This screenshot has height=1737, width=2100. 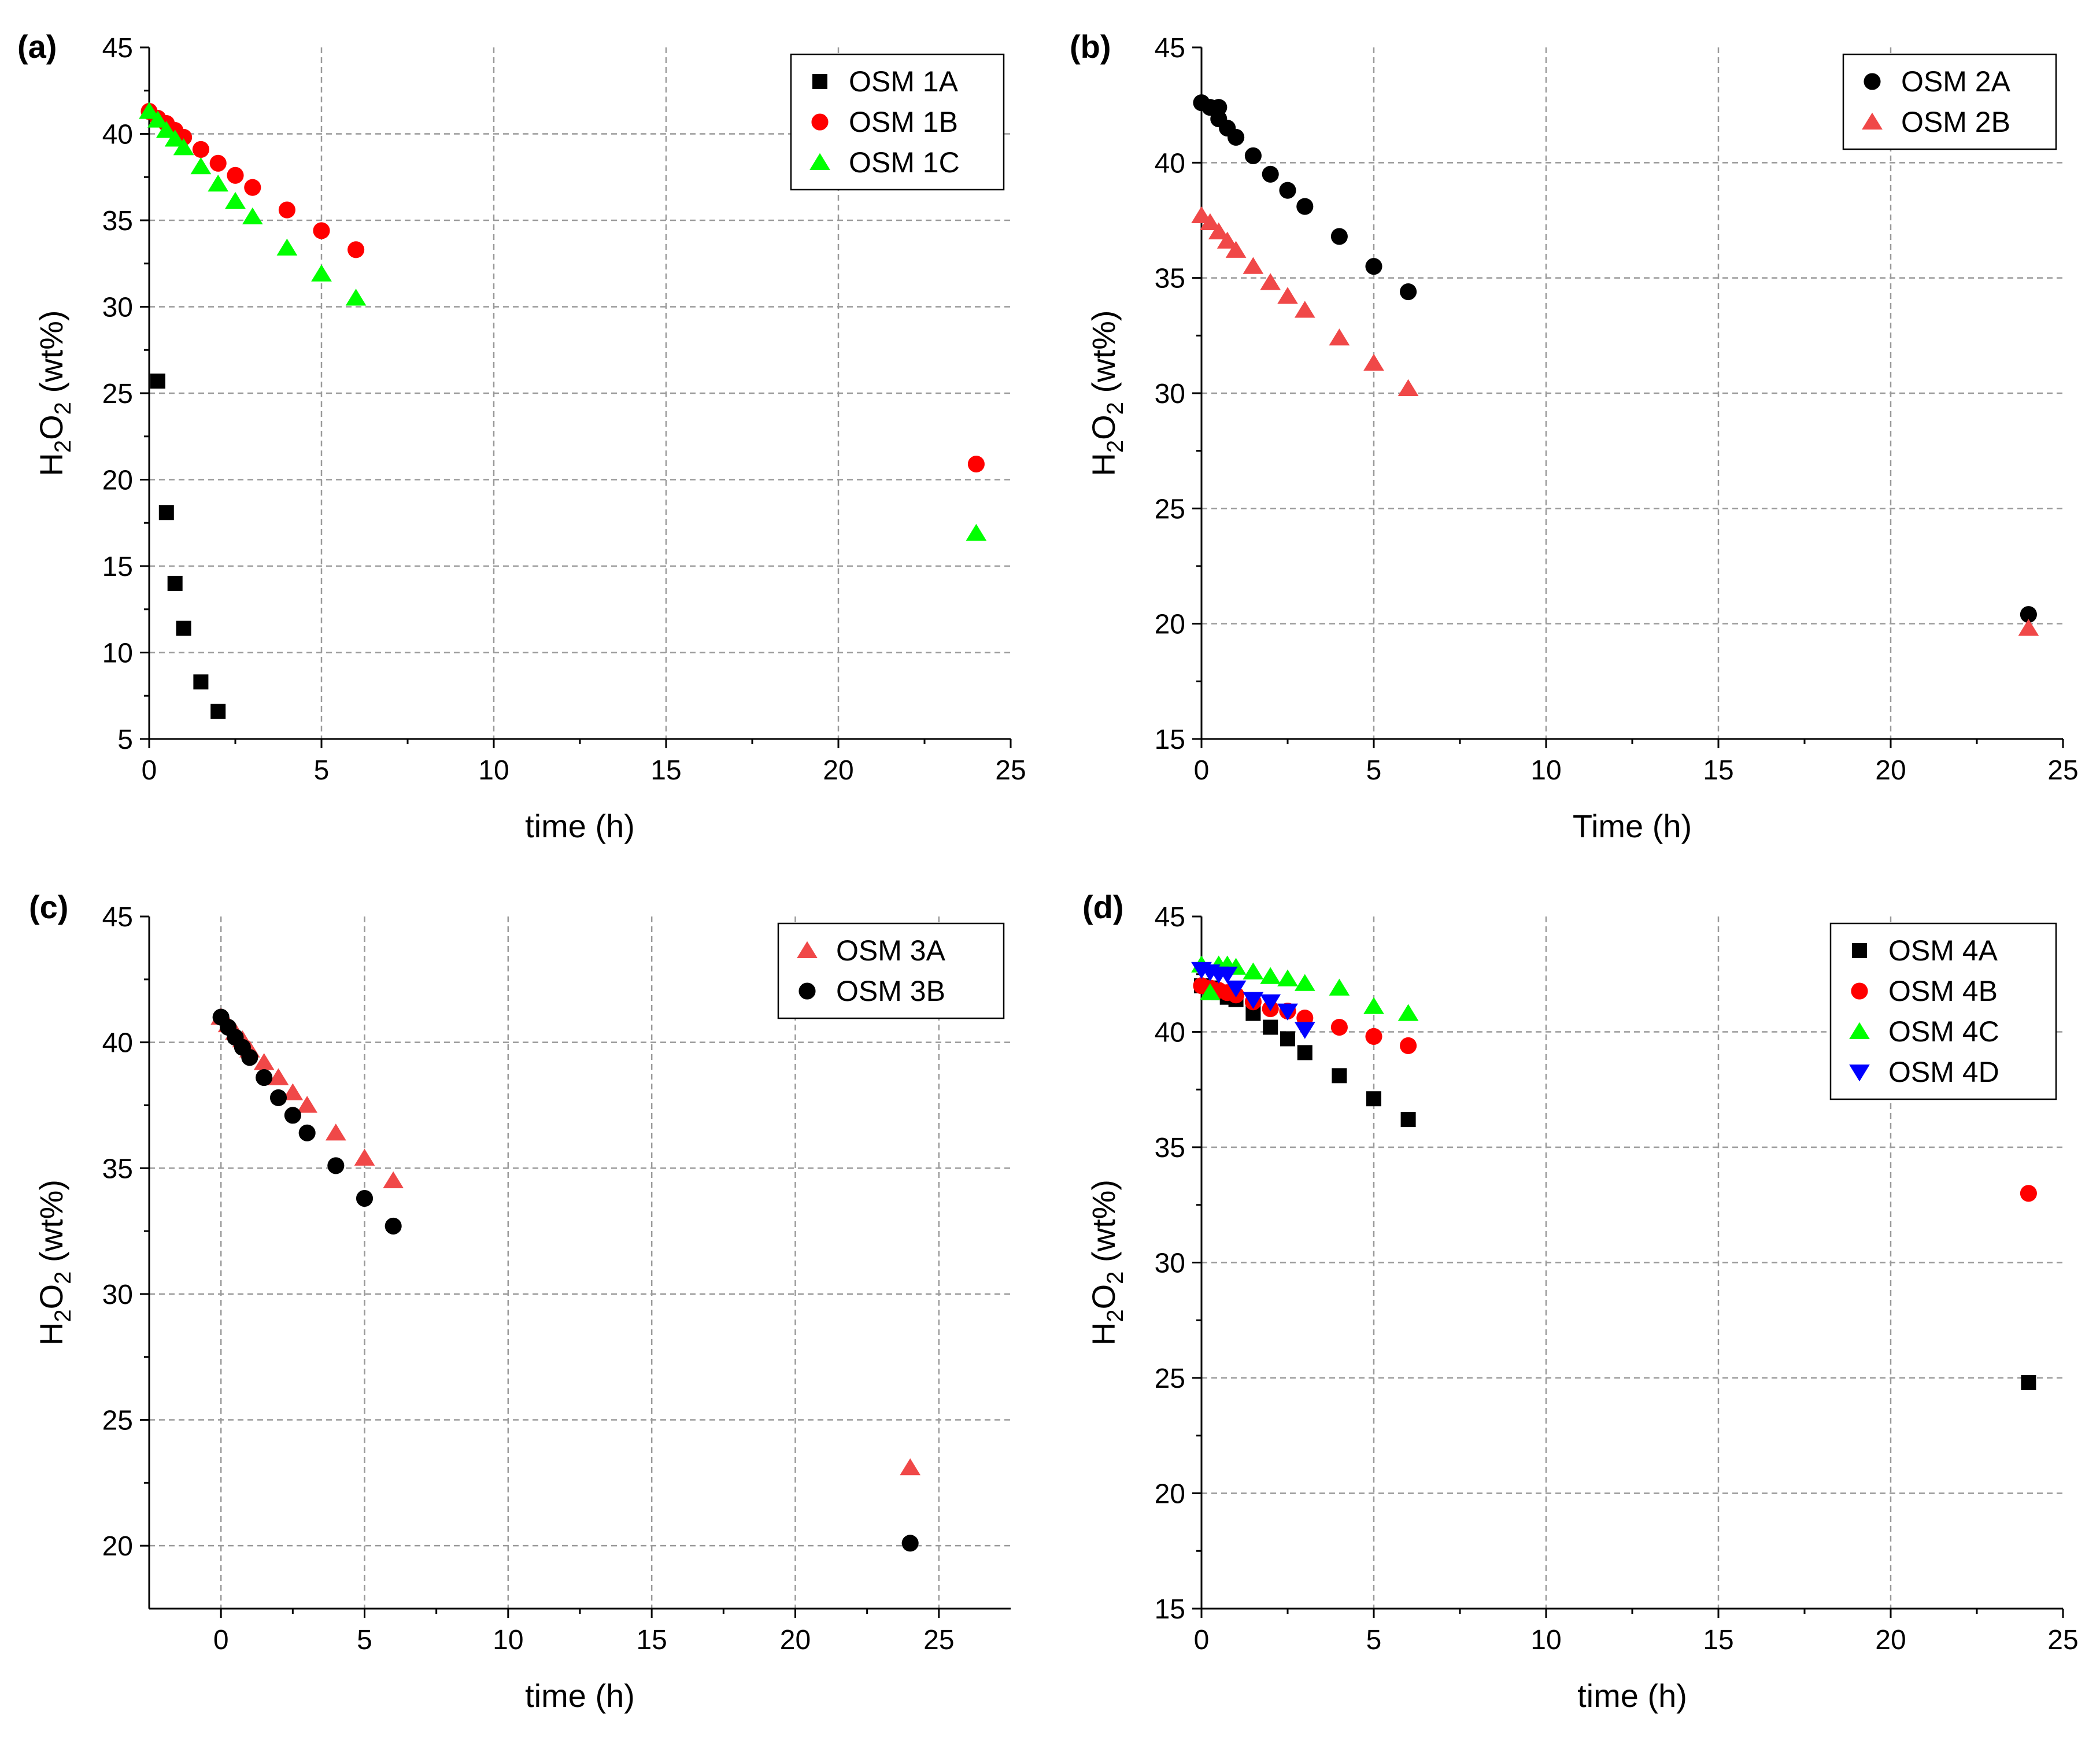 I want to click on y-axis-title-part: O, so click(x=1103, y=427).